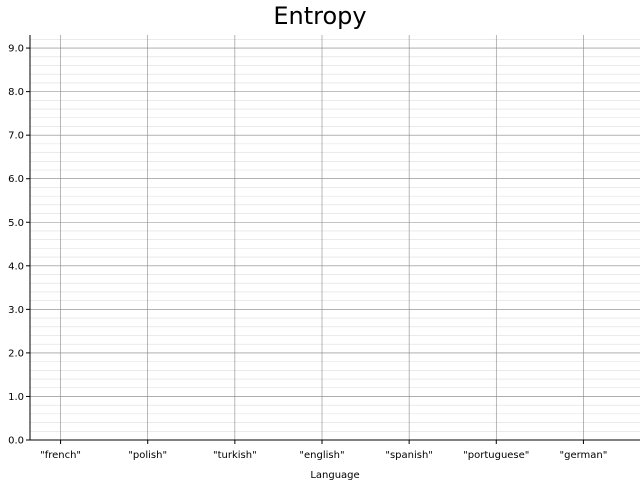 The height and width of the screenshot is (480, 640). What do you see at coordinates (334, 475) in the screenshot?
I see `x-axis-label: Language` at bounding box center [334, 475].